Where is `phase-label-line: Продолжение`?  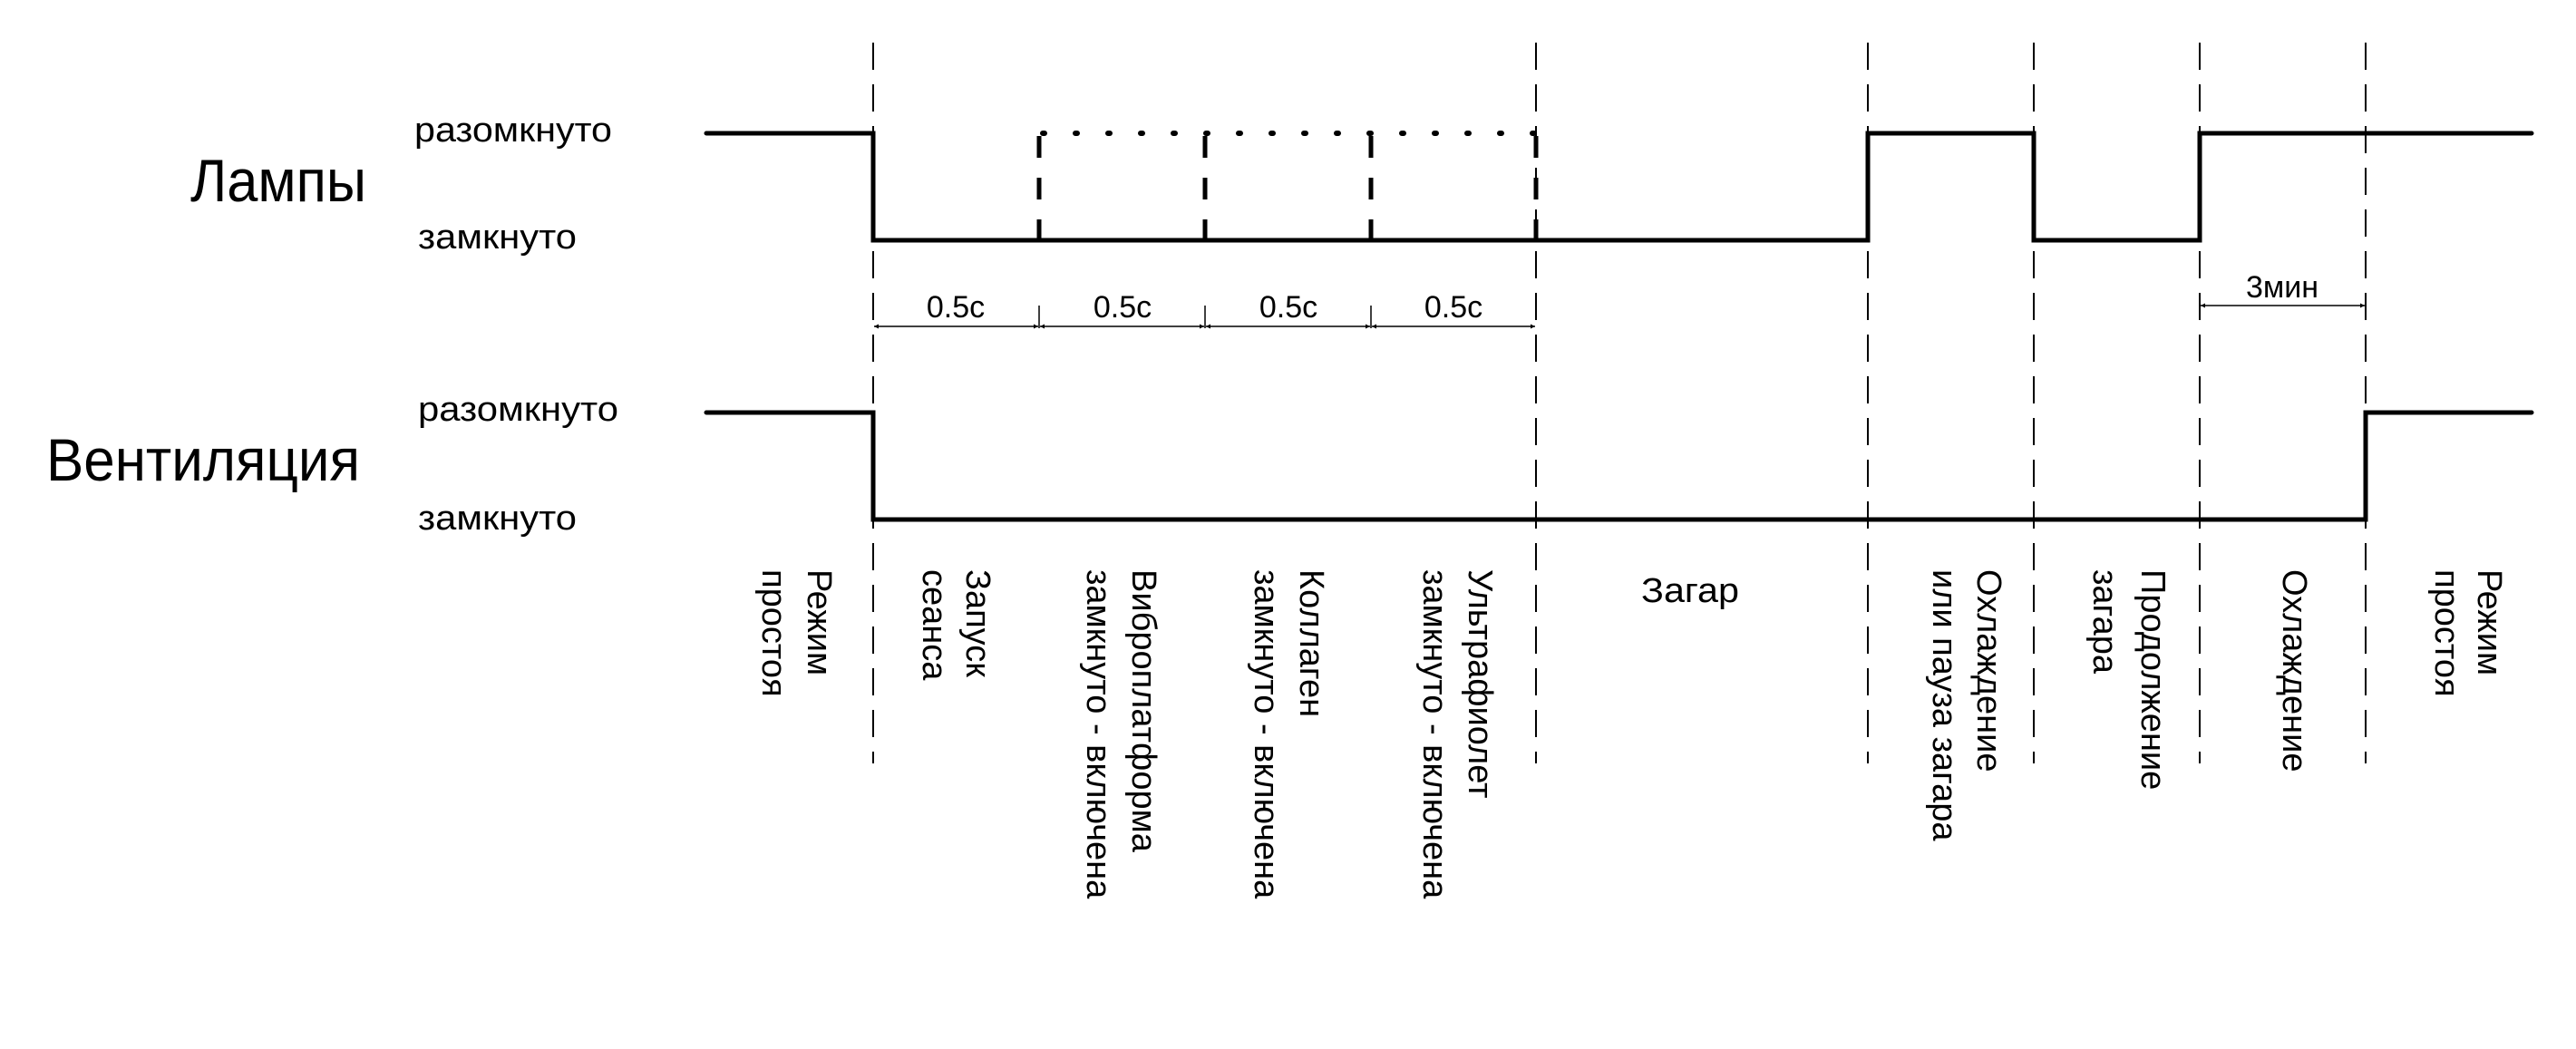
phase-label-line: Продолжение is located at coordinates (2153, 679).